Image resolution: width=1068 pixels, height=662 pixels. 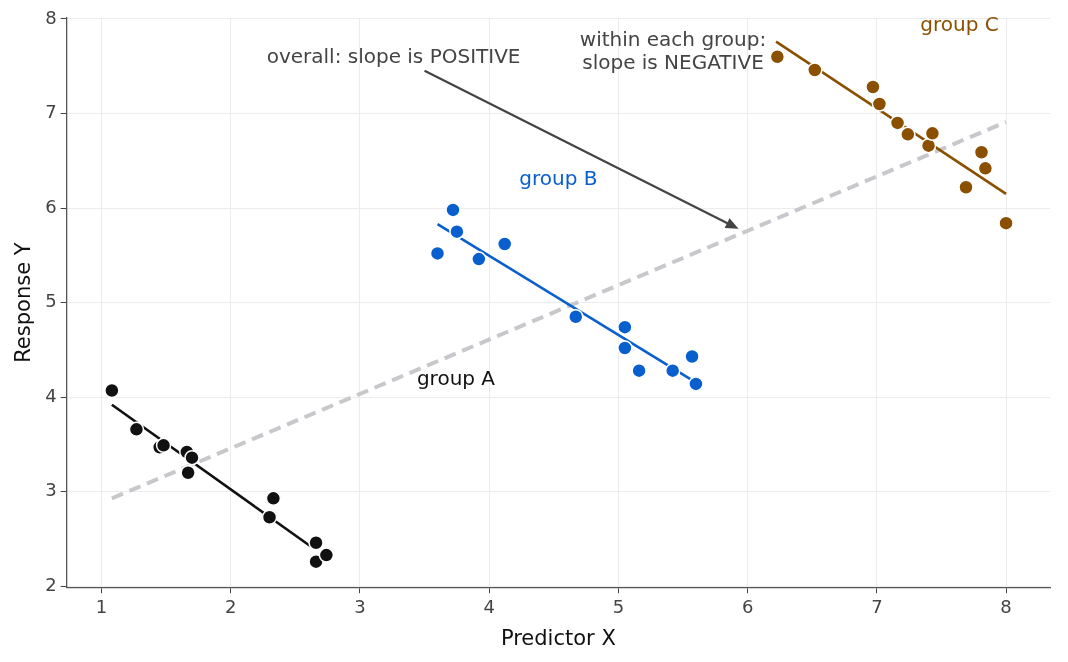 I want to click on text: group B, so click(x=558, y=178).